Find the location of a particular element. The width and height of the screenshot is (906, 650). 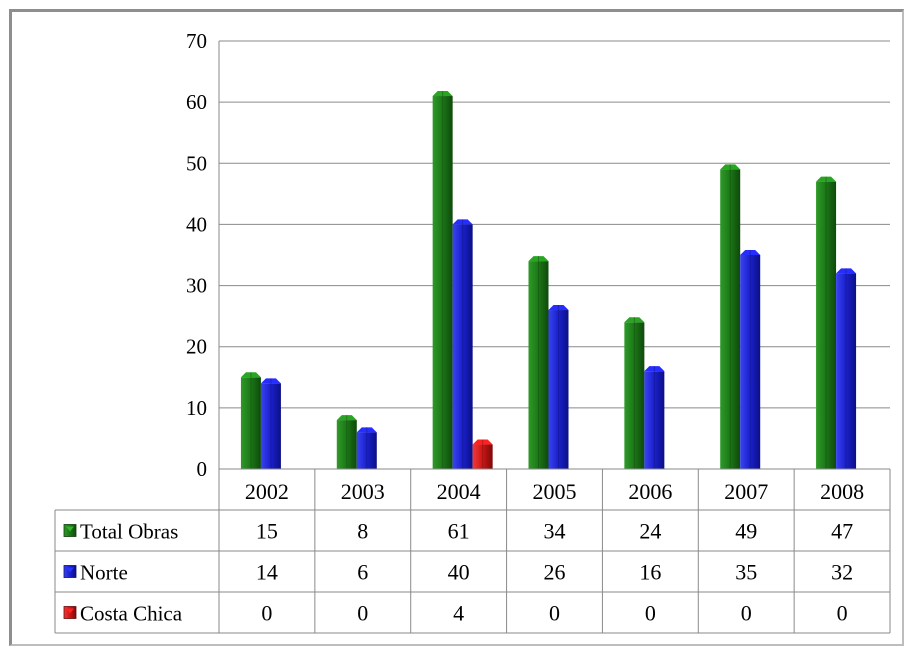

table-cell-value: 4 is located at coordinates (458, 613).